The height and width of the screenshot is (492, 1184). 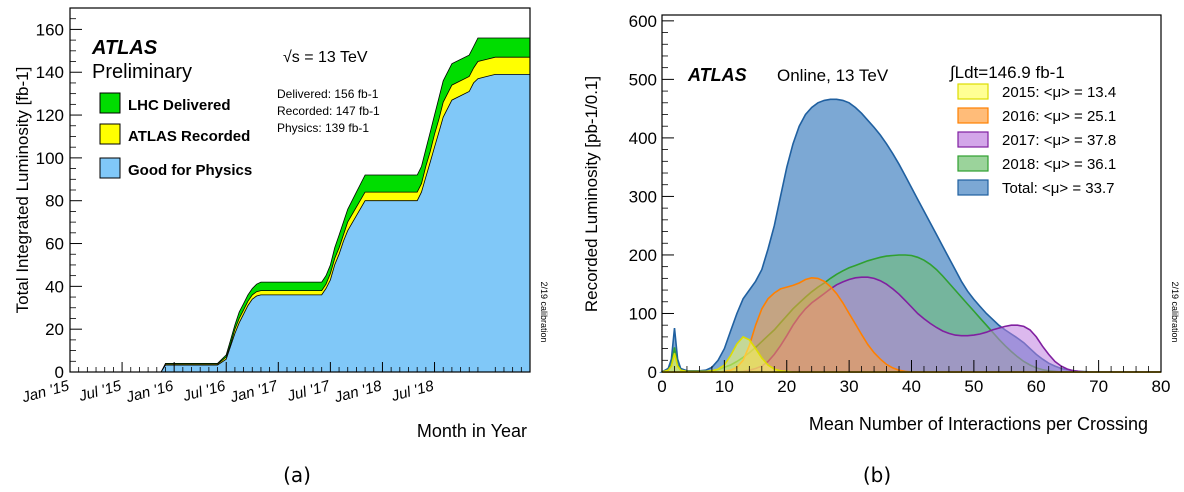 I want to click on total-delivered: Delivered: 156 fb-1, so click(x=328, y=94).